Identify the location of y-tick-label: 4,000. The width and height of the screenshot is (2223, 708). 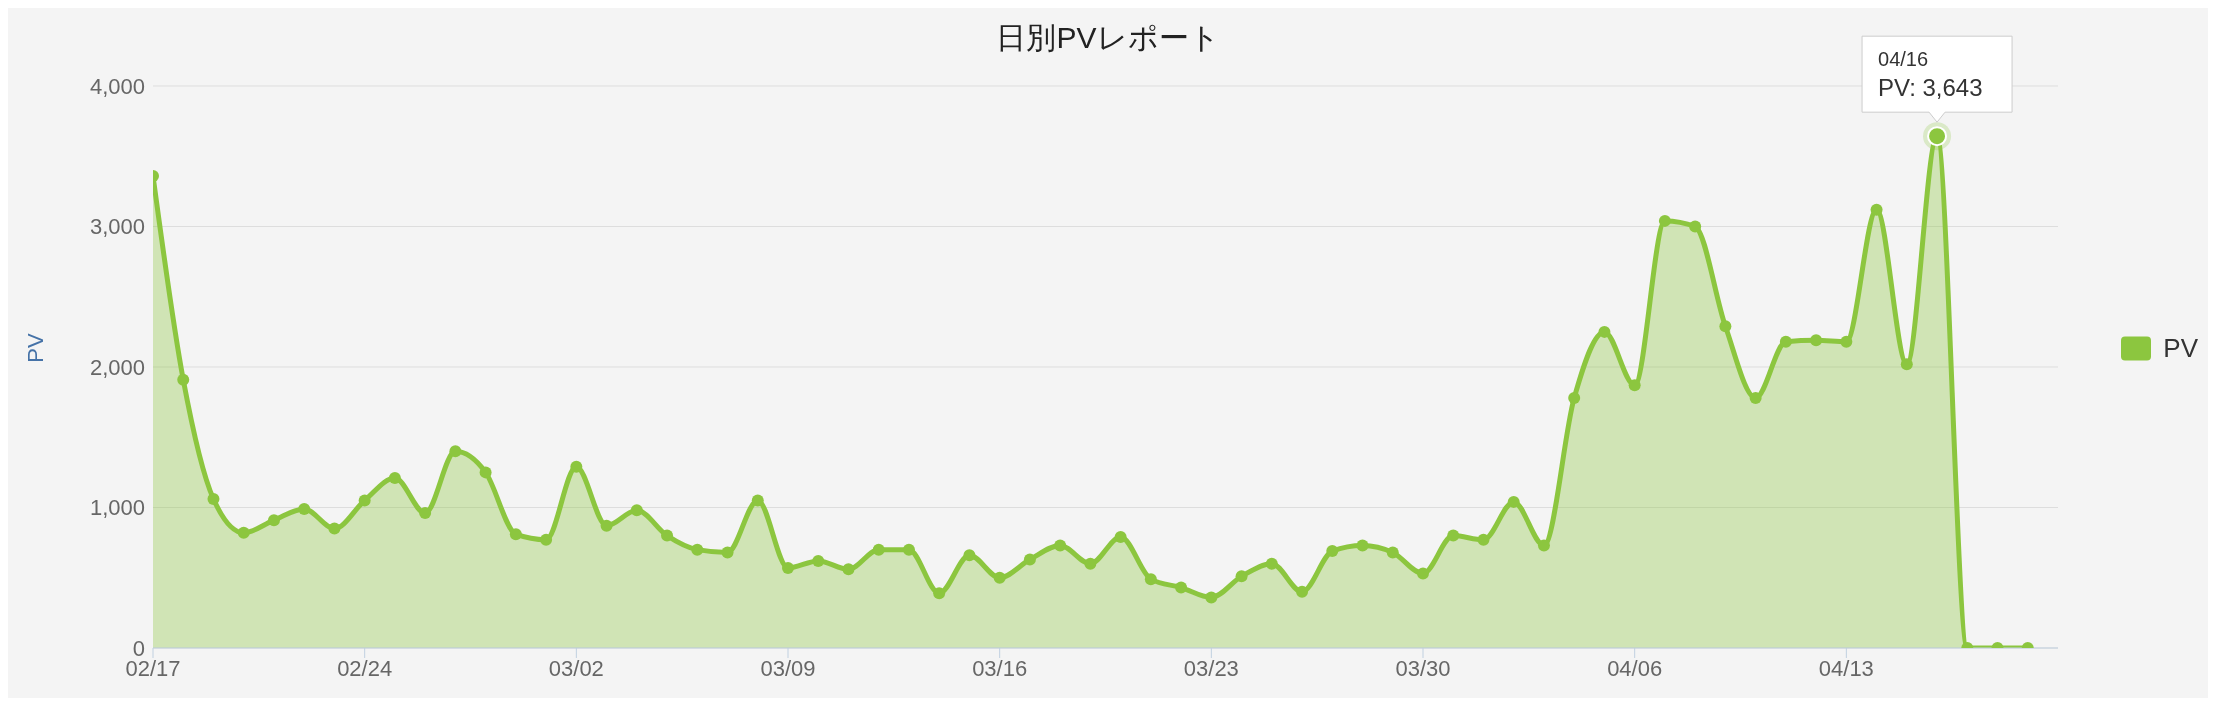
(117, 86).